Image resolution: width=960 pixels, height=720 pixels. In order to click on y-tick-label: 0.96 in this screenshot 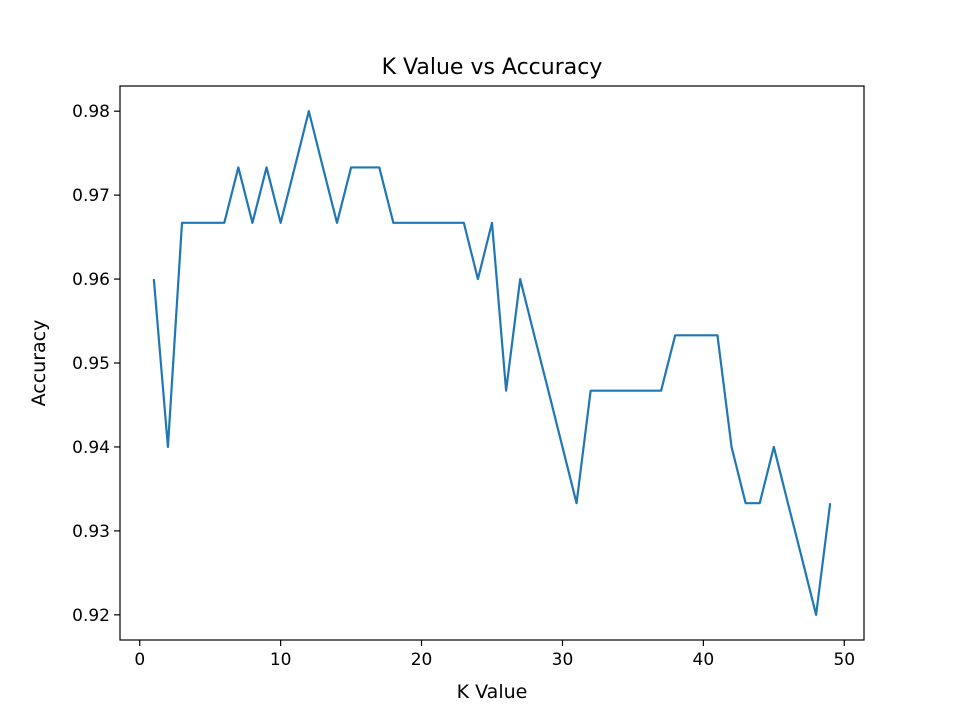, I will do `click(91, 280)`.